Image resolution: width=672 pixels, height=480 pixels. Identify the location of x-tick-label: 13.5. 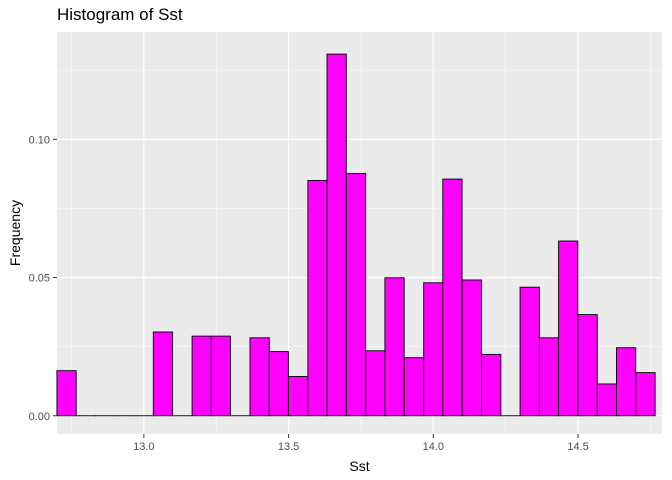
(288, 447).